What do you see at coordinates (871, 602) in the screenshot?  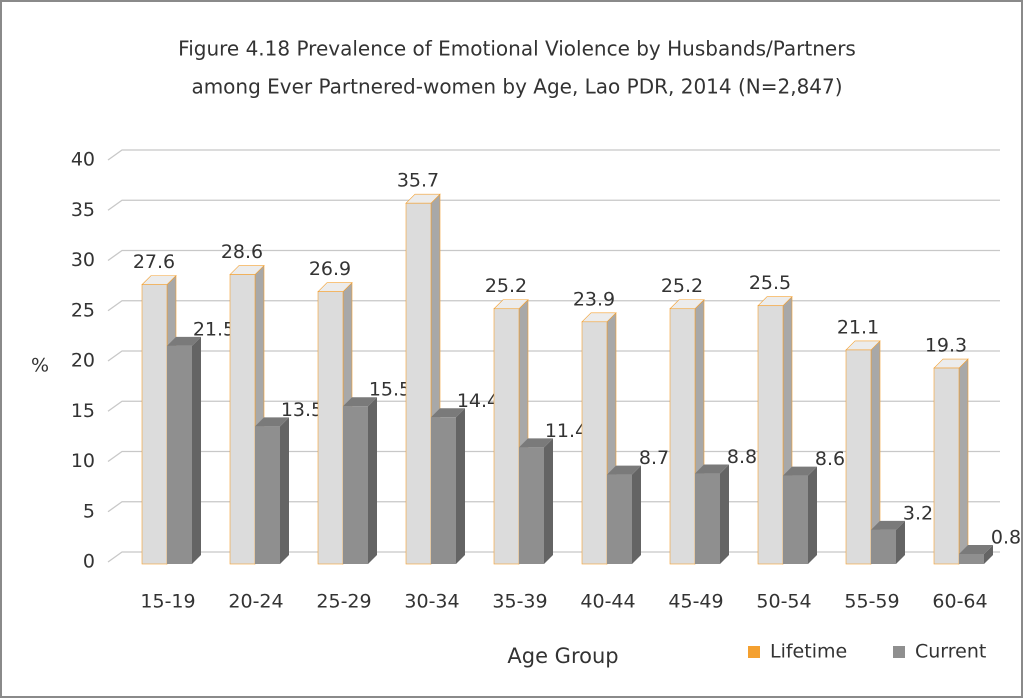 I see `x-tick-label: 55-59` at bounding box center [871, 602].